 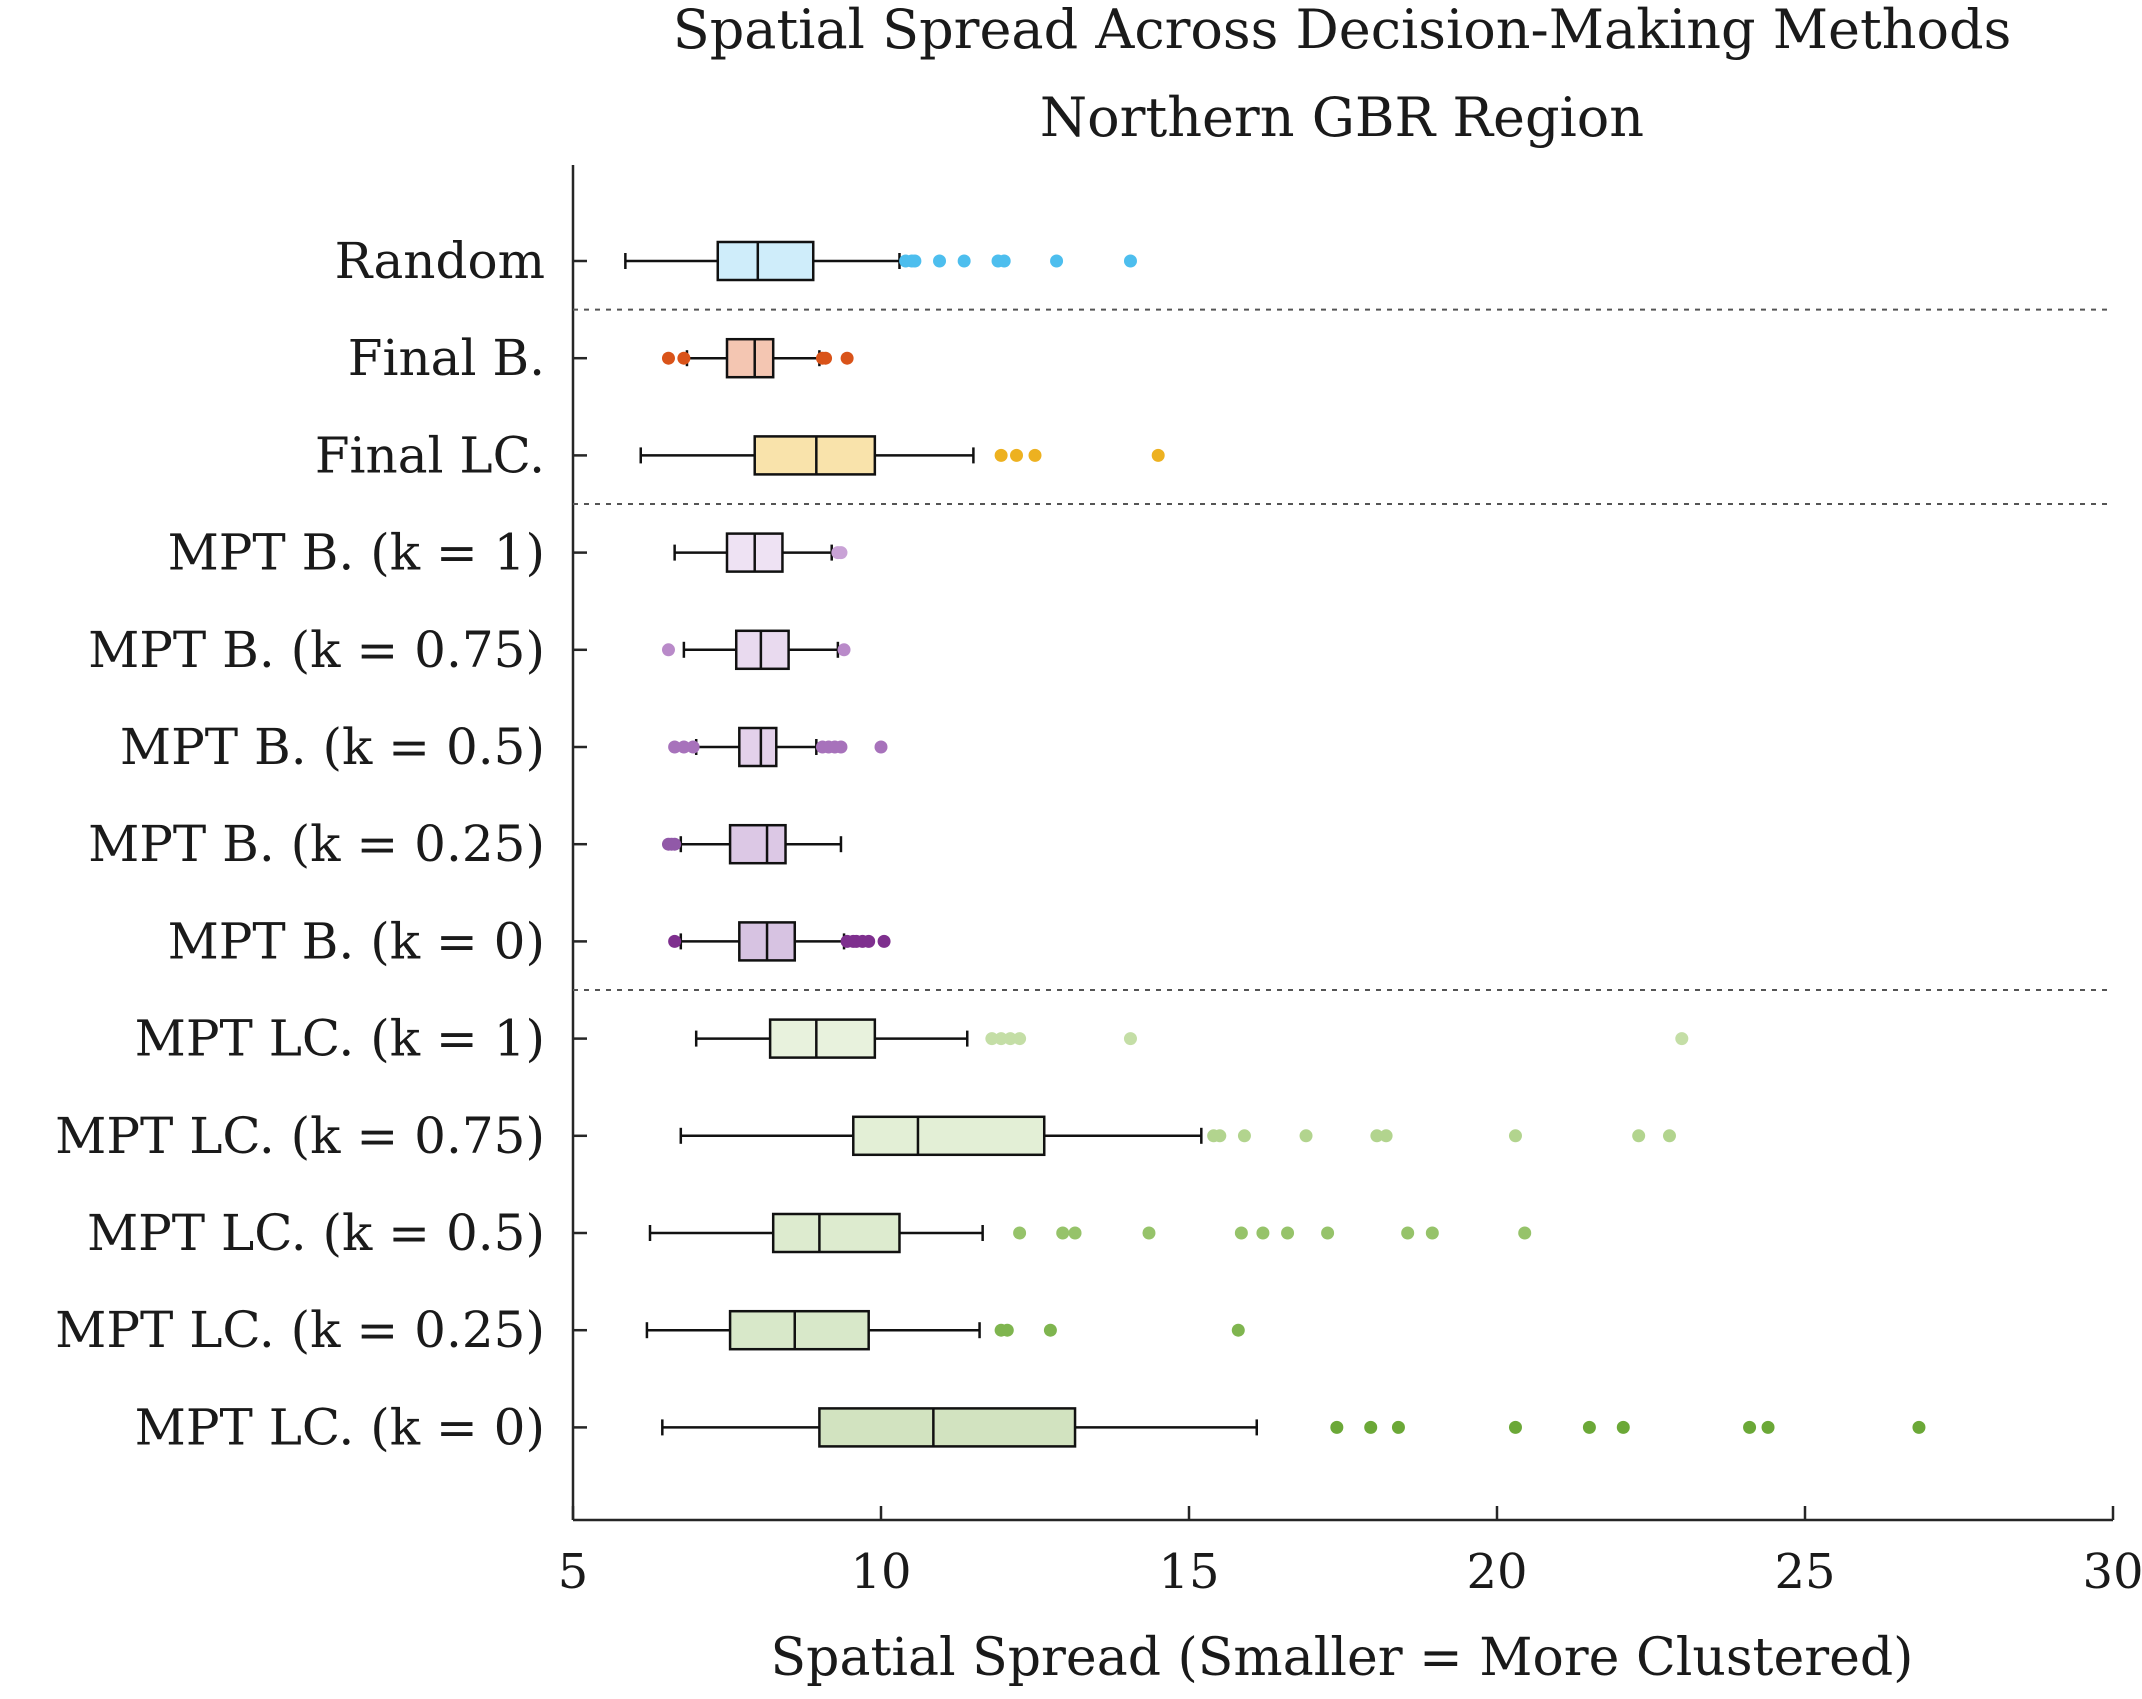 What do you see at coordinates (1342, 117) in the screenshot?
I see `chart-subtitle: Northern GBR Region` at bounding box center [1342, 117].